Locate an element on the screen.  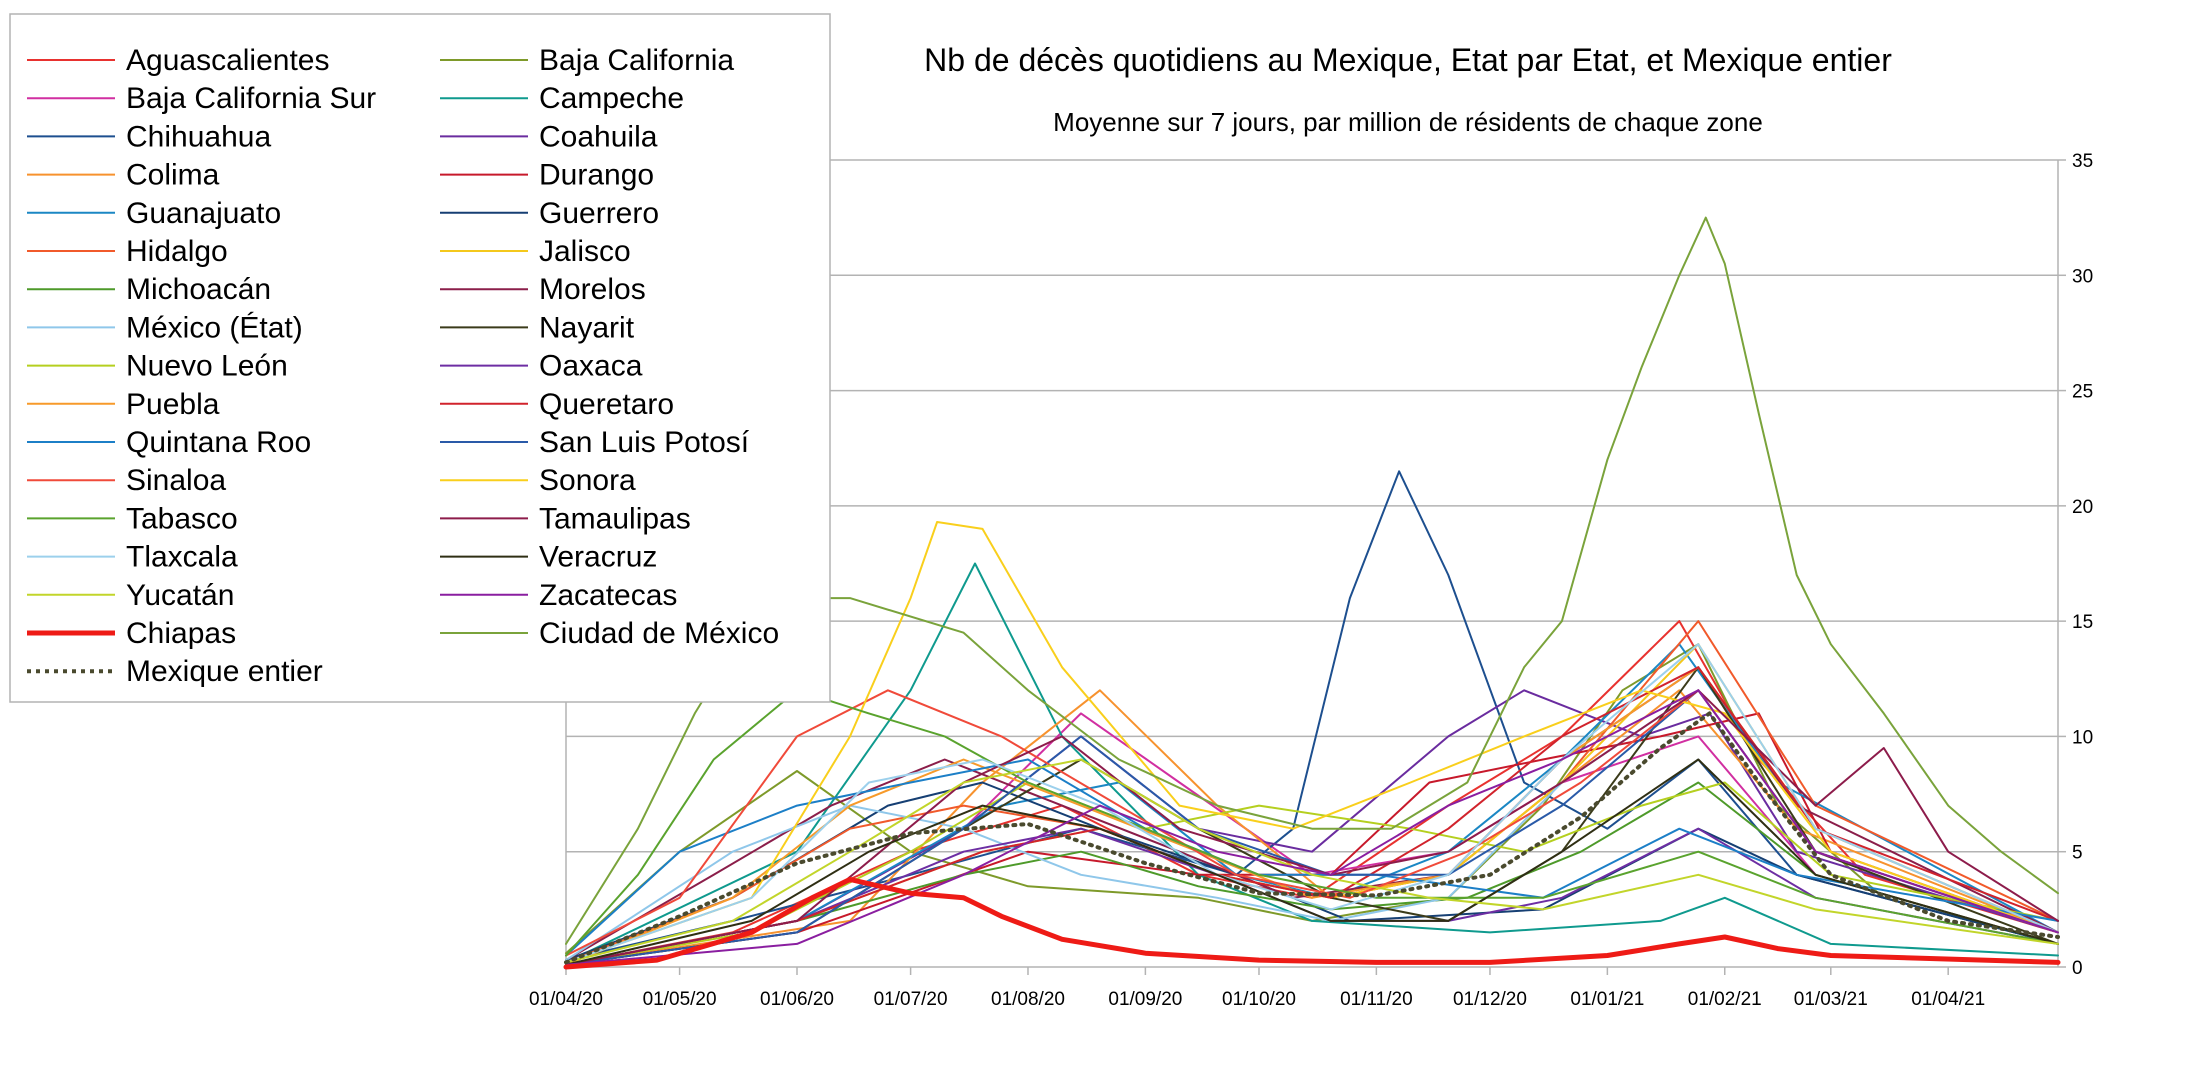
legend-label: Guanajuato is located at coordinates (203, 213).